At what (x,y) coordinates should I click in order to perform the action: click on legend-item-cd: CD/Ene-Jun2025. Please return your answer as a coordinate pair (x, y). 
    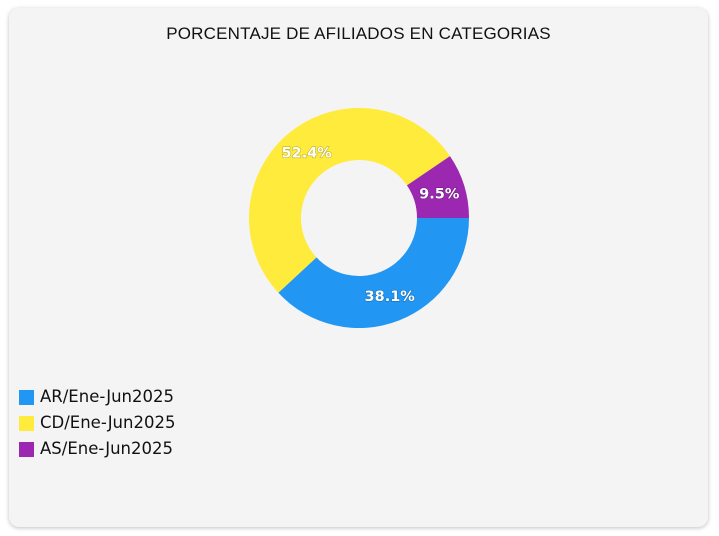
    Looking at the image, I should click on (97, 422).